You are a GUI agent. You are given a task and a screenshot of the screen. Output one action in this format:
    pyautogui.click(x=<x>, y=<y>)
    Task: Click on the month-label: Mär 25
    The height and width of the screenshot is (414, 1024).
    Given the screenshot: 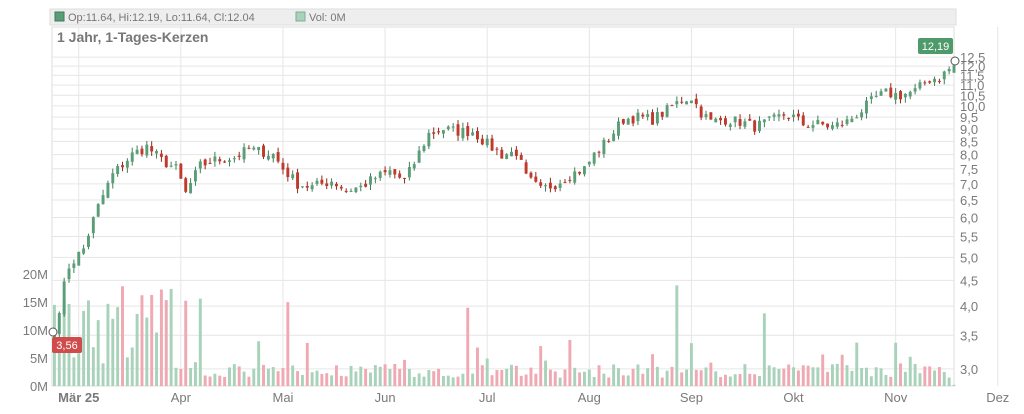 What is the action you would take?
    pyautogui.click(x=78, y=397)
    